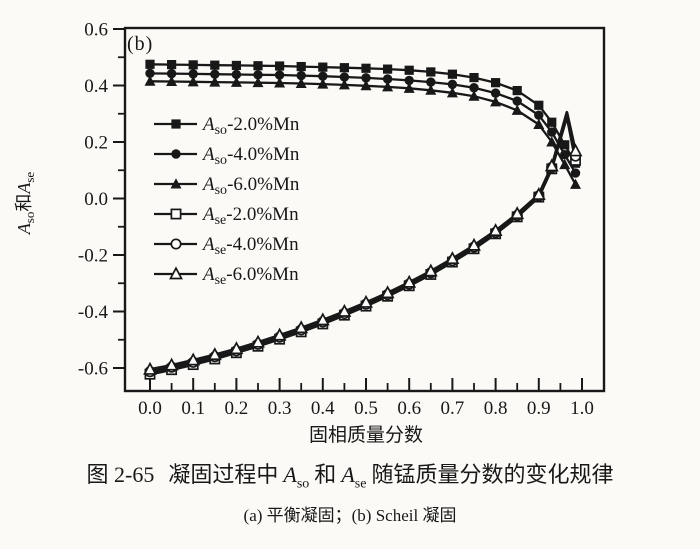 The width and height of the screenshot is (700, 549). I want to click on x-axis-title: 固相质量分数, so click(366, 435).